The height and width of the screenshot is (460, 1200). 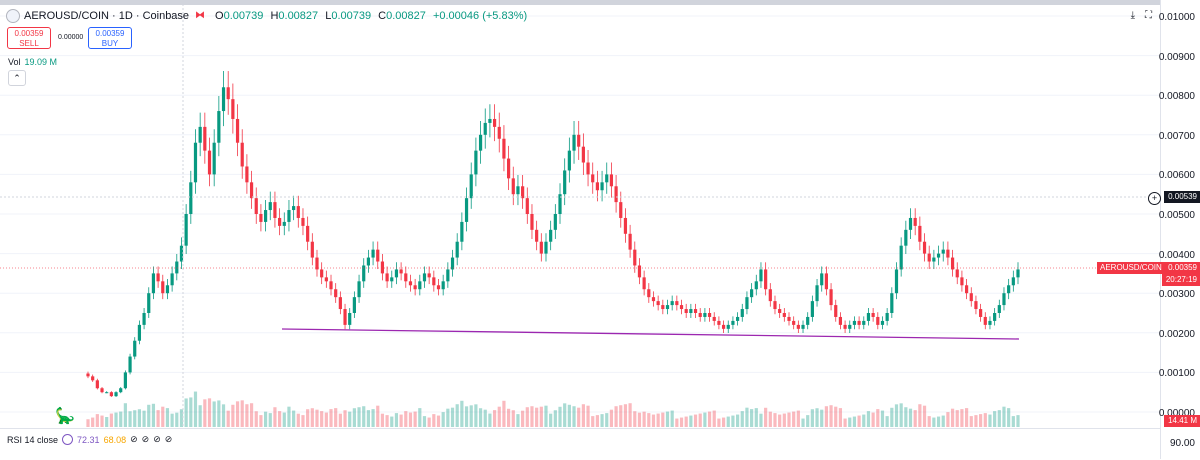 I want to click on download-icon: ⤓, so click(x=1132, y=15).